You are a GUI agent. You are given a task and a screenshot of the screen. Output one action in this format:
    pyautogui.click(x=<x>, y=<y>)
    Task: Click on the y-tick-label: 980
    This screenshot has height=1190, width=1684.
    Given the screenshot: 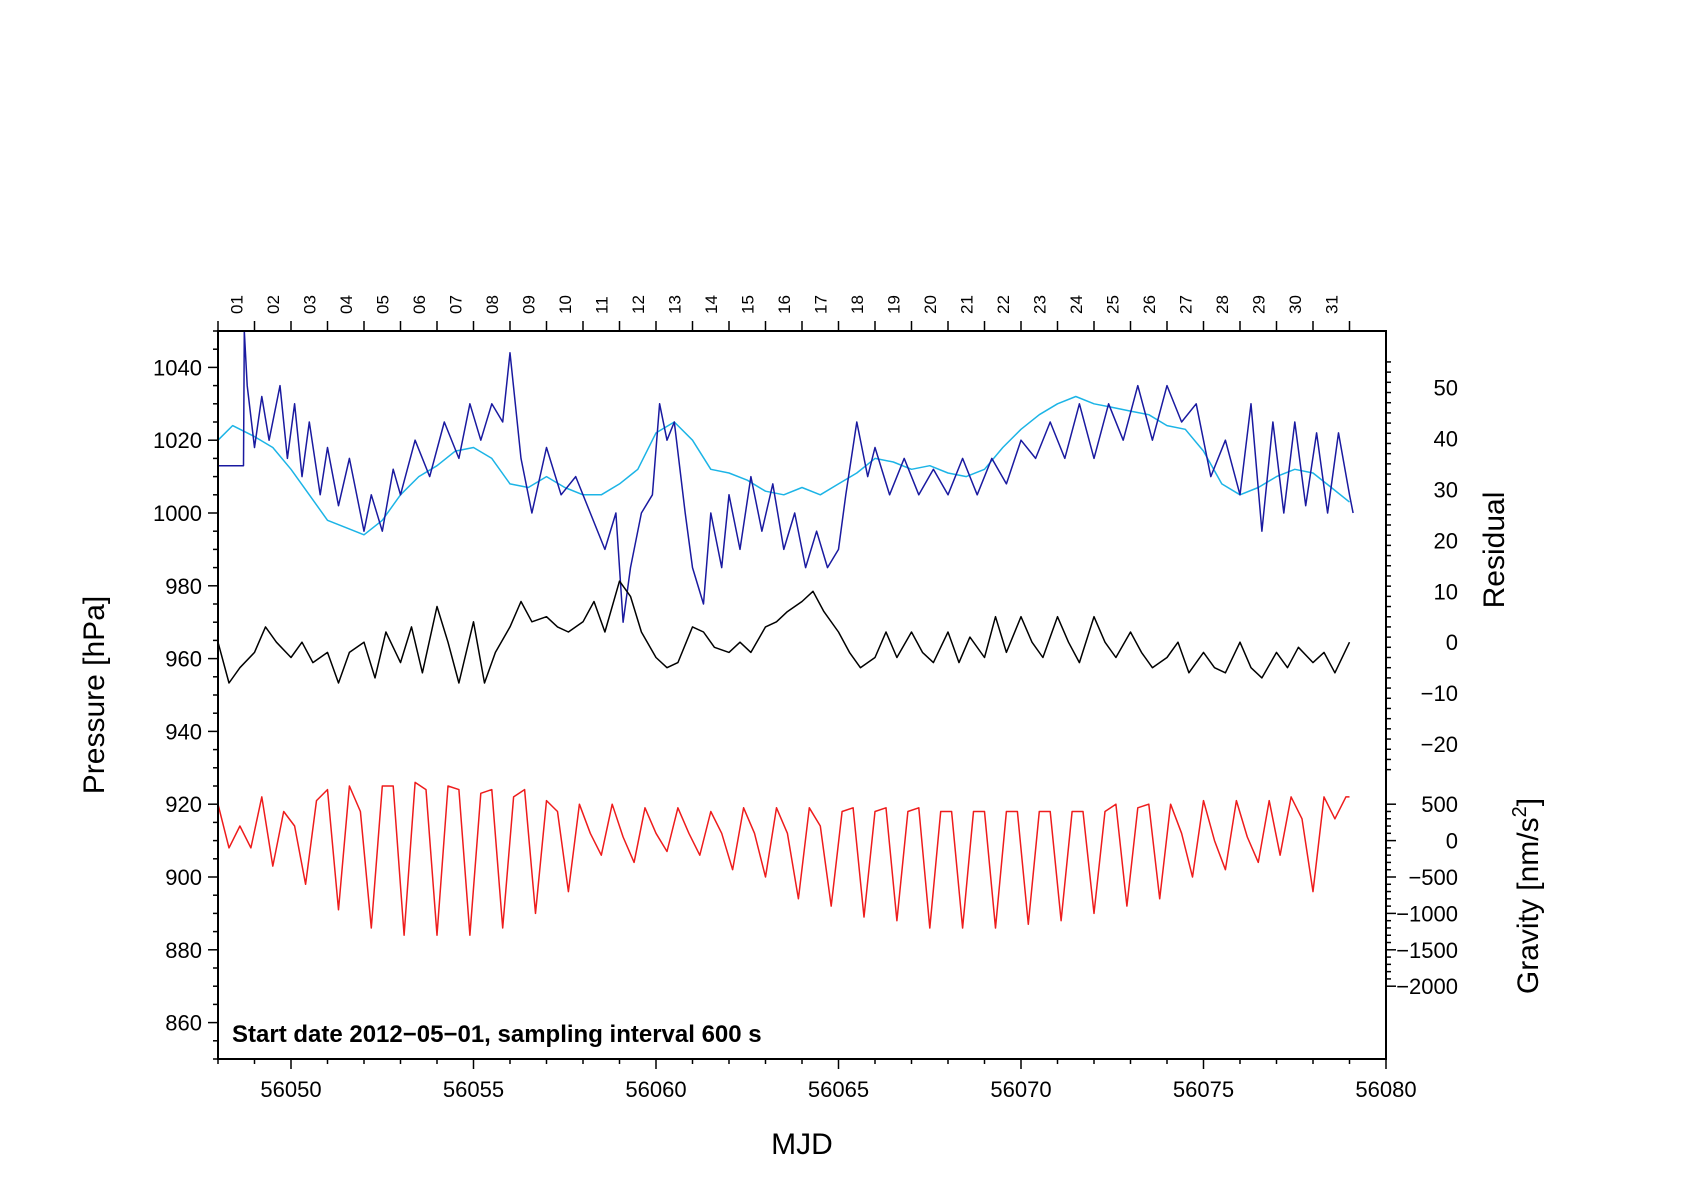 What is the action you would take?
    pyautogui.click(x=183, y=586)
    